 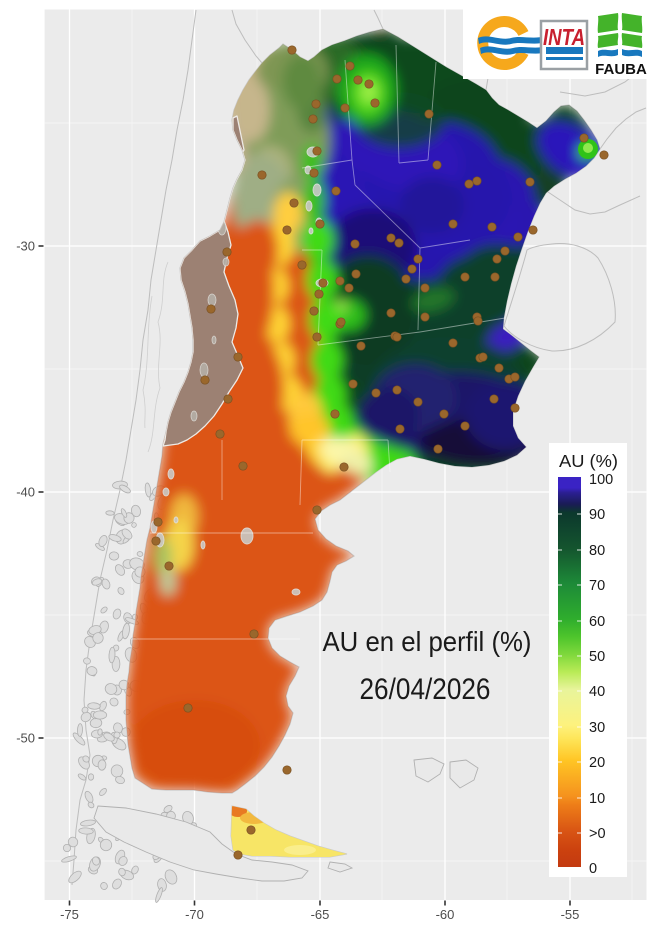 What do you see at coordinates (597, 834) in the screenshot?
I see `svg-text: >0` at bounding box center [597, 834].